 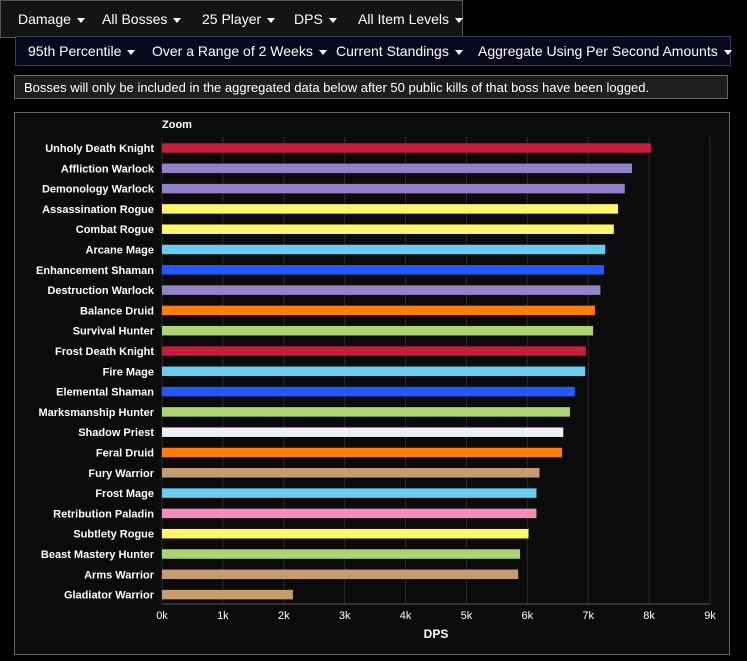 What do you see at coordinates (223, 616) in the screenshot?
I see `x-tick-label: 1k` at bounding box center [223, 616].